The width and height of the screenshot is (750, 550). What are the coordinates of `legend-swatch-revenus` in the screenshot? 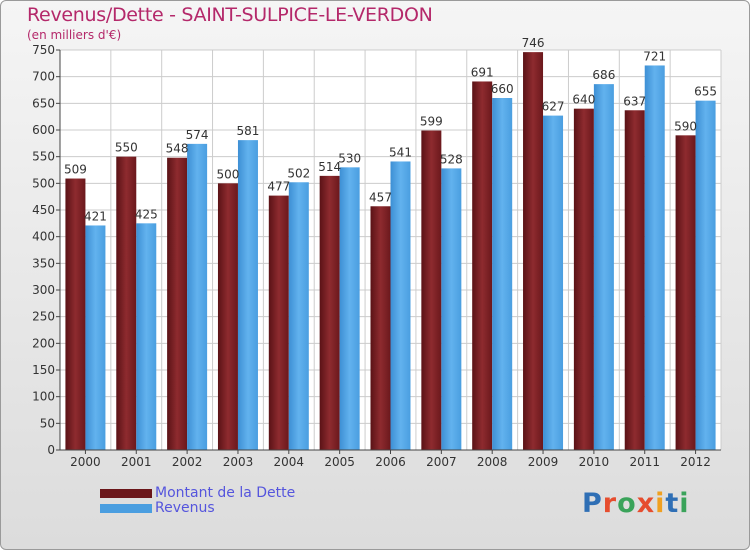 It's located at (126, 508).